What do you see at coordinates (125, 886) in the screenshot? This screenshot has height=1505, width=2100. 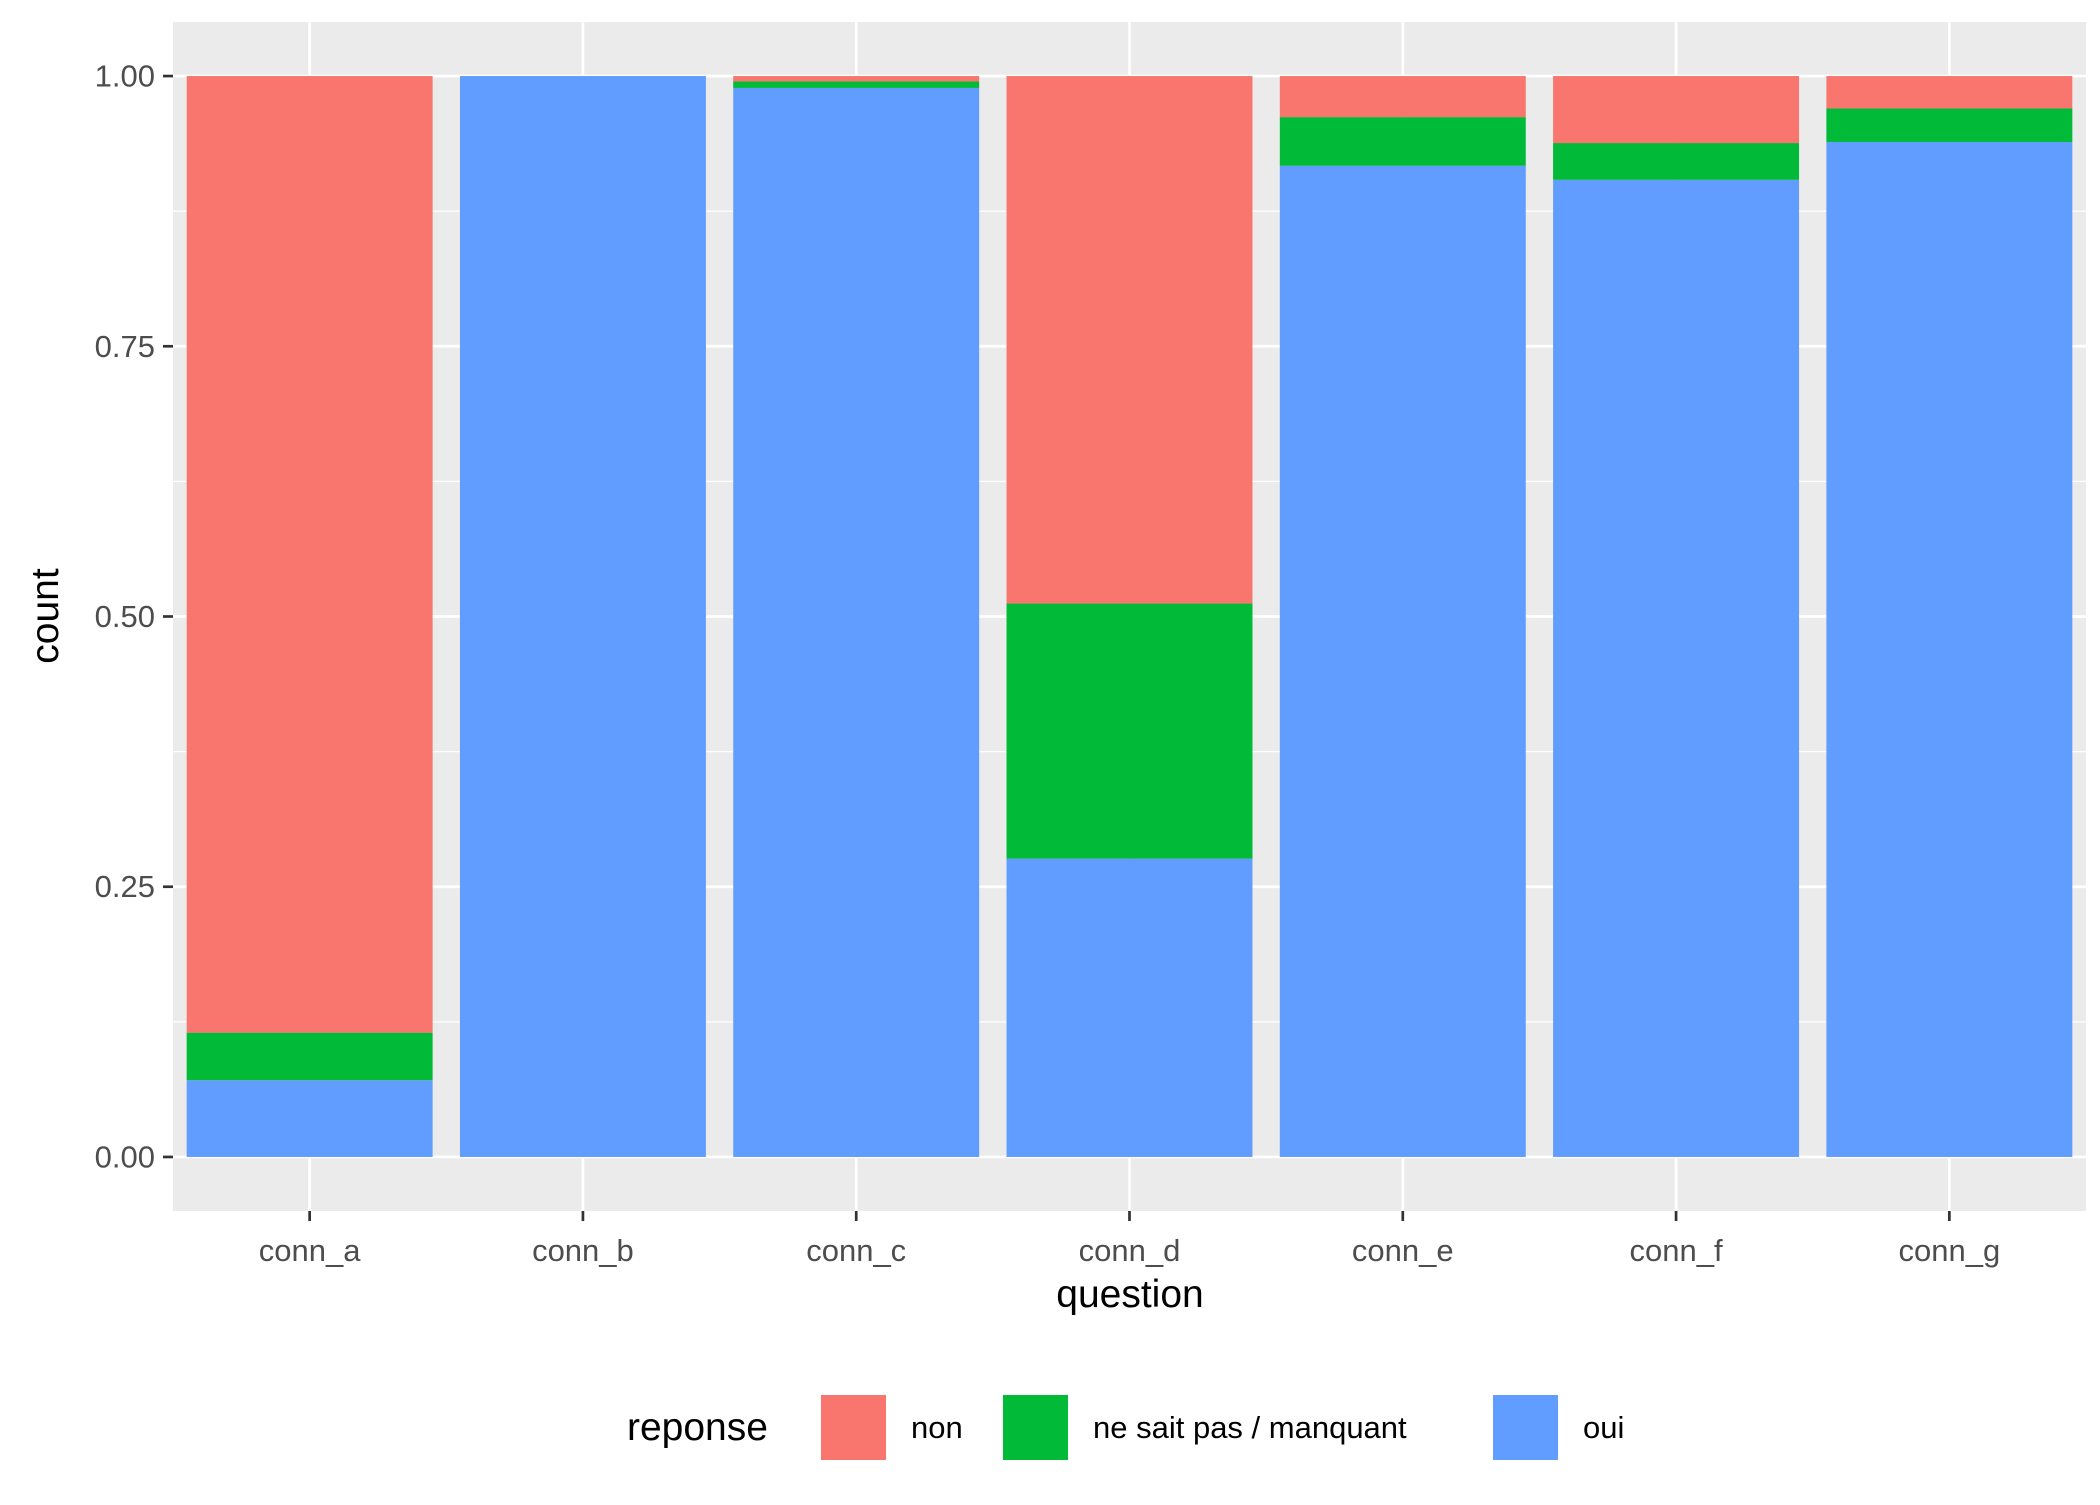 I see `y-tick-label: 0.25` at bounding box center [125, 886].